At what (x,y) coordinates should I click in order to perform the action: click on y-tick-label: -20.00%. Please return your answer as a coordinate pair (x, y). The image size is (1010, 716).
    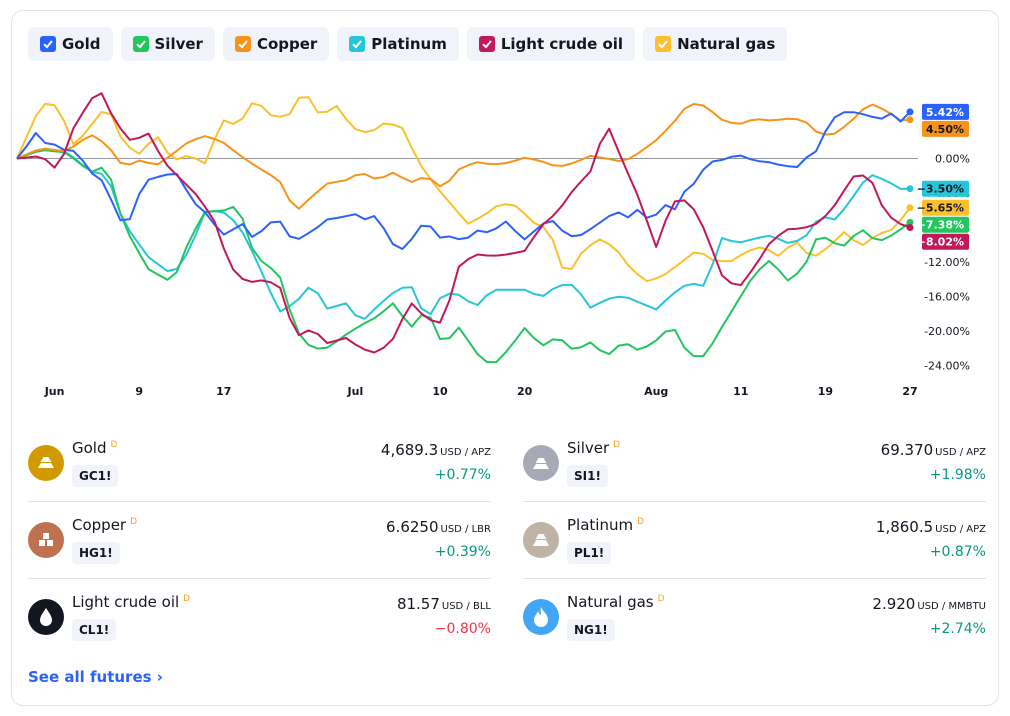
    Looking at the image, I should click on (947, 331).